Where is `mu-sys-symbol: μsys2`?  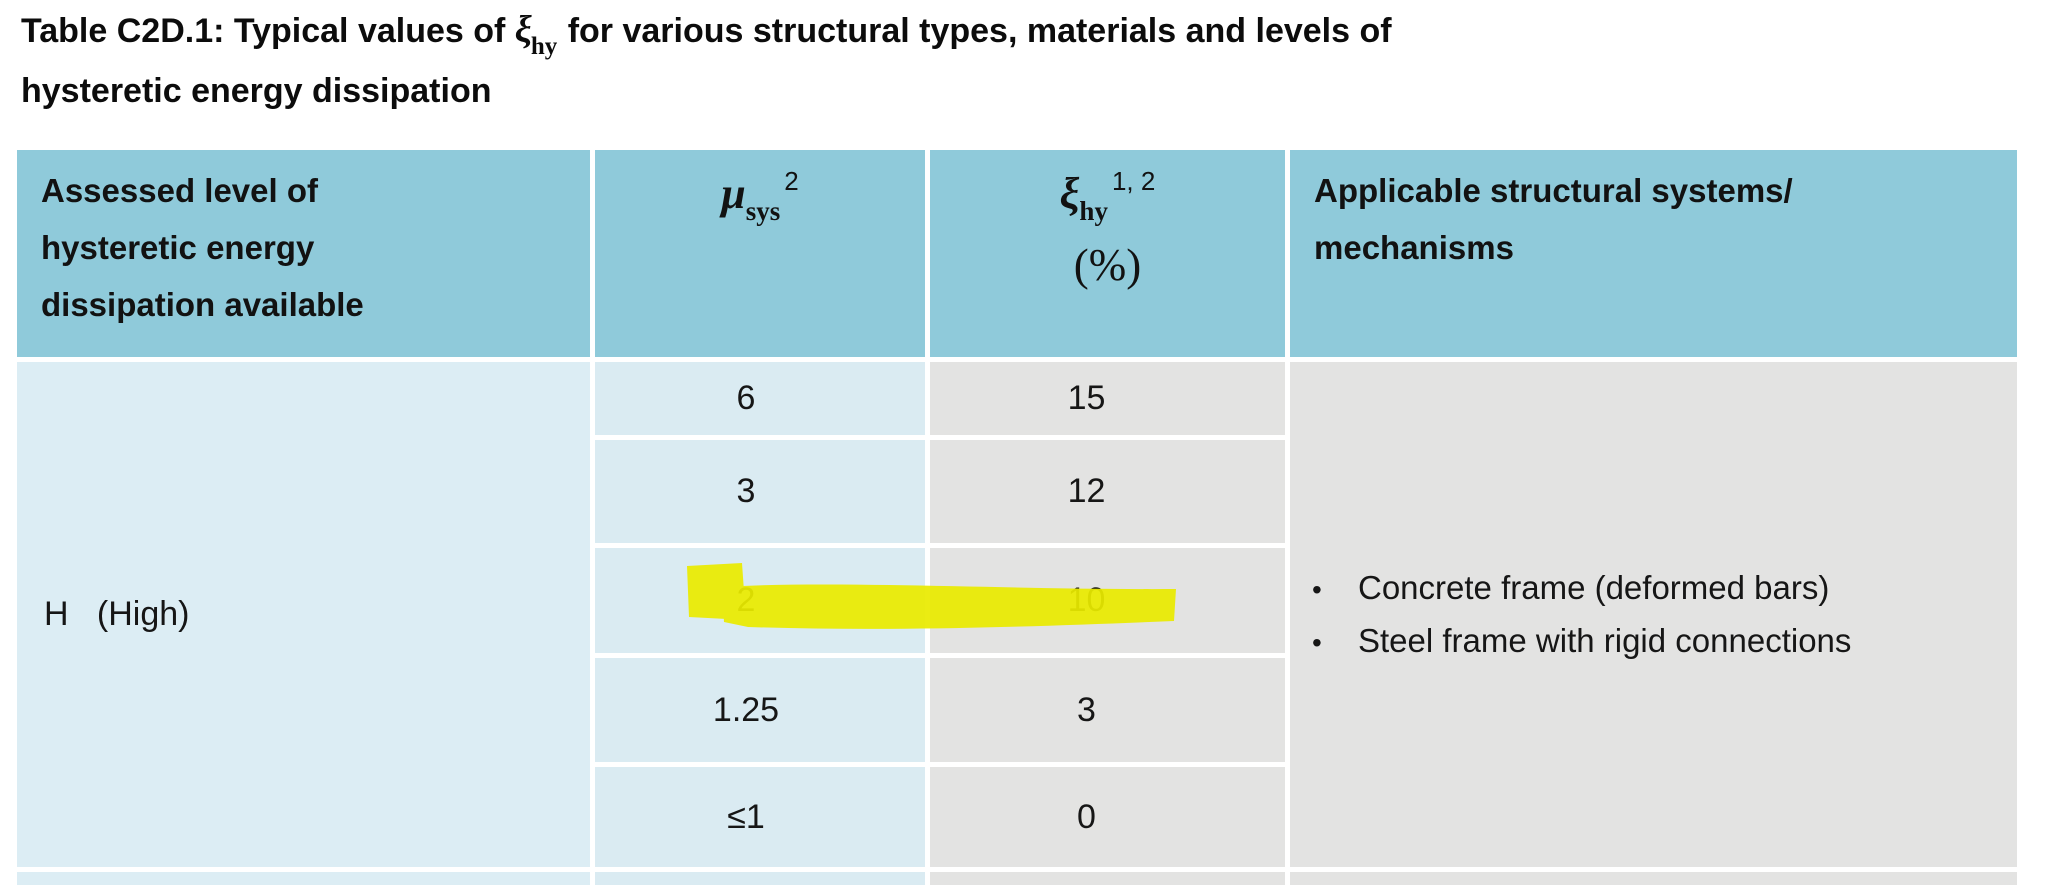
mu-sys-symbol: μsys2 is located at coordinates (760, 196).